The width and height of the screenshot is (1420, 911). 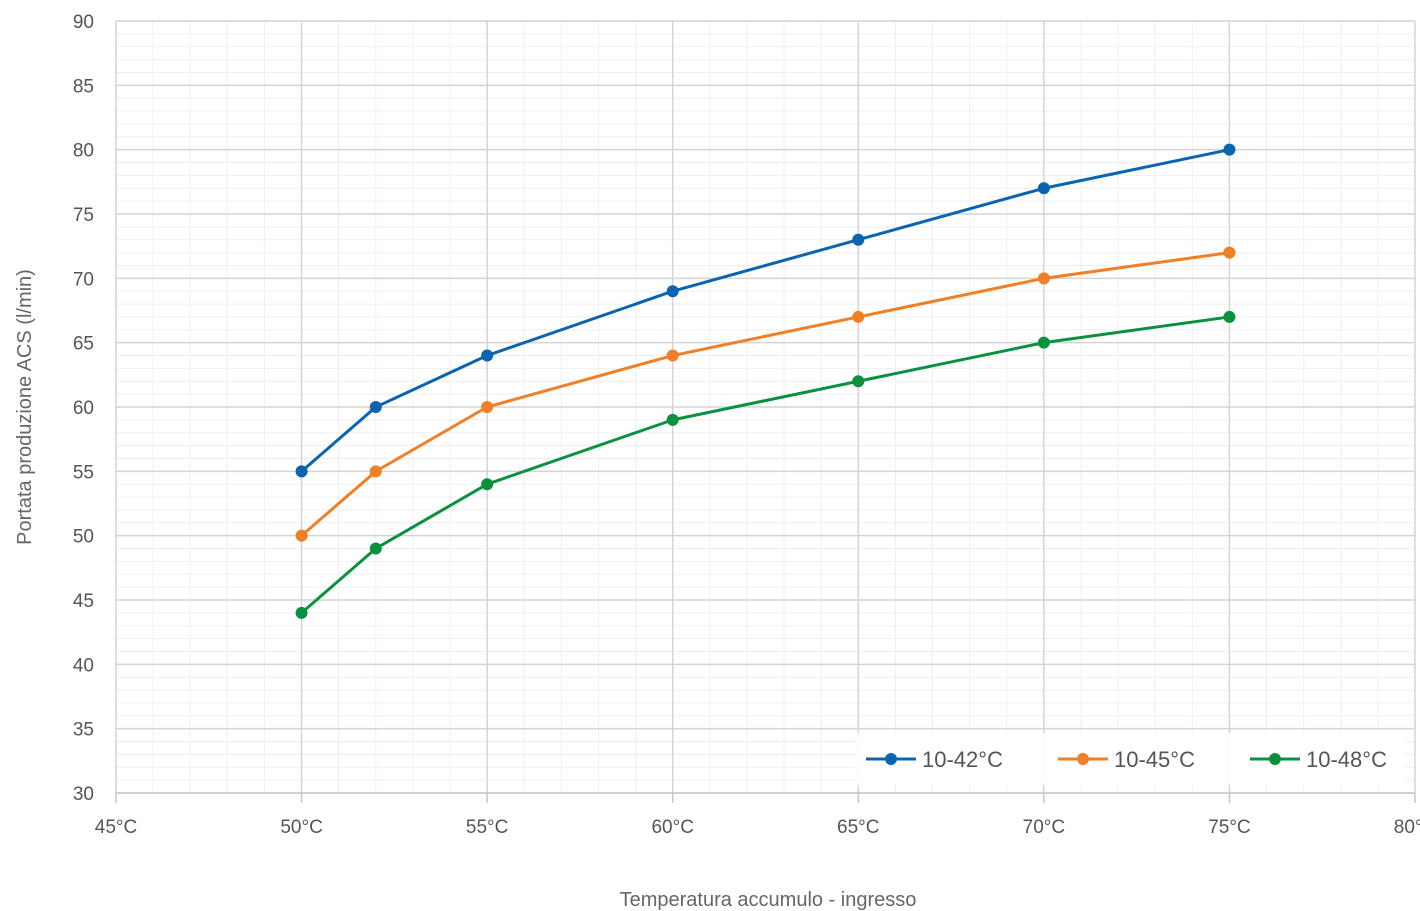 What do you see at coordinates (25, 407) in the screenshot?
I see `y-axis-title: Portata produzione ACS (l/min)` at bounding box center [25, 407].